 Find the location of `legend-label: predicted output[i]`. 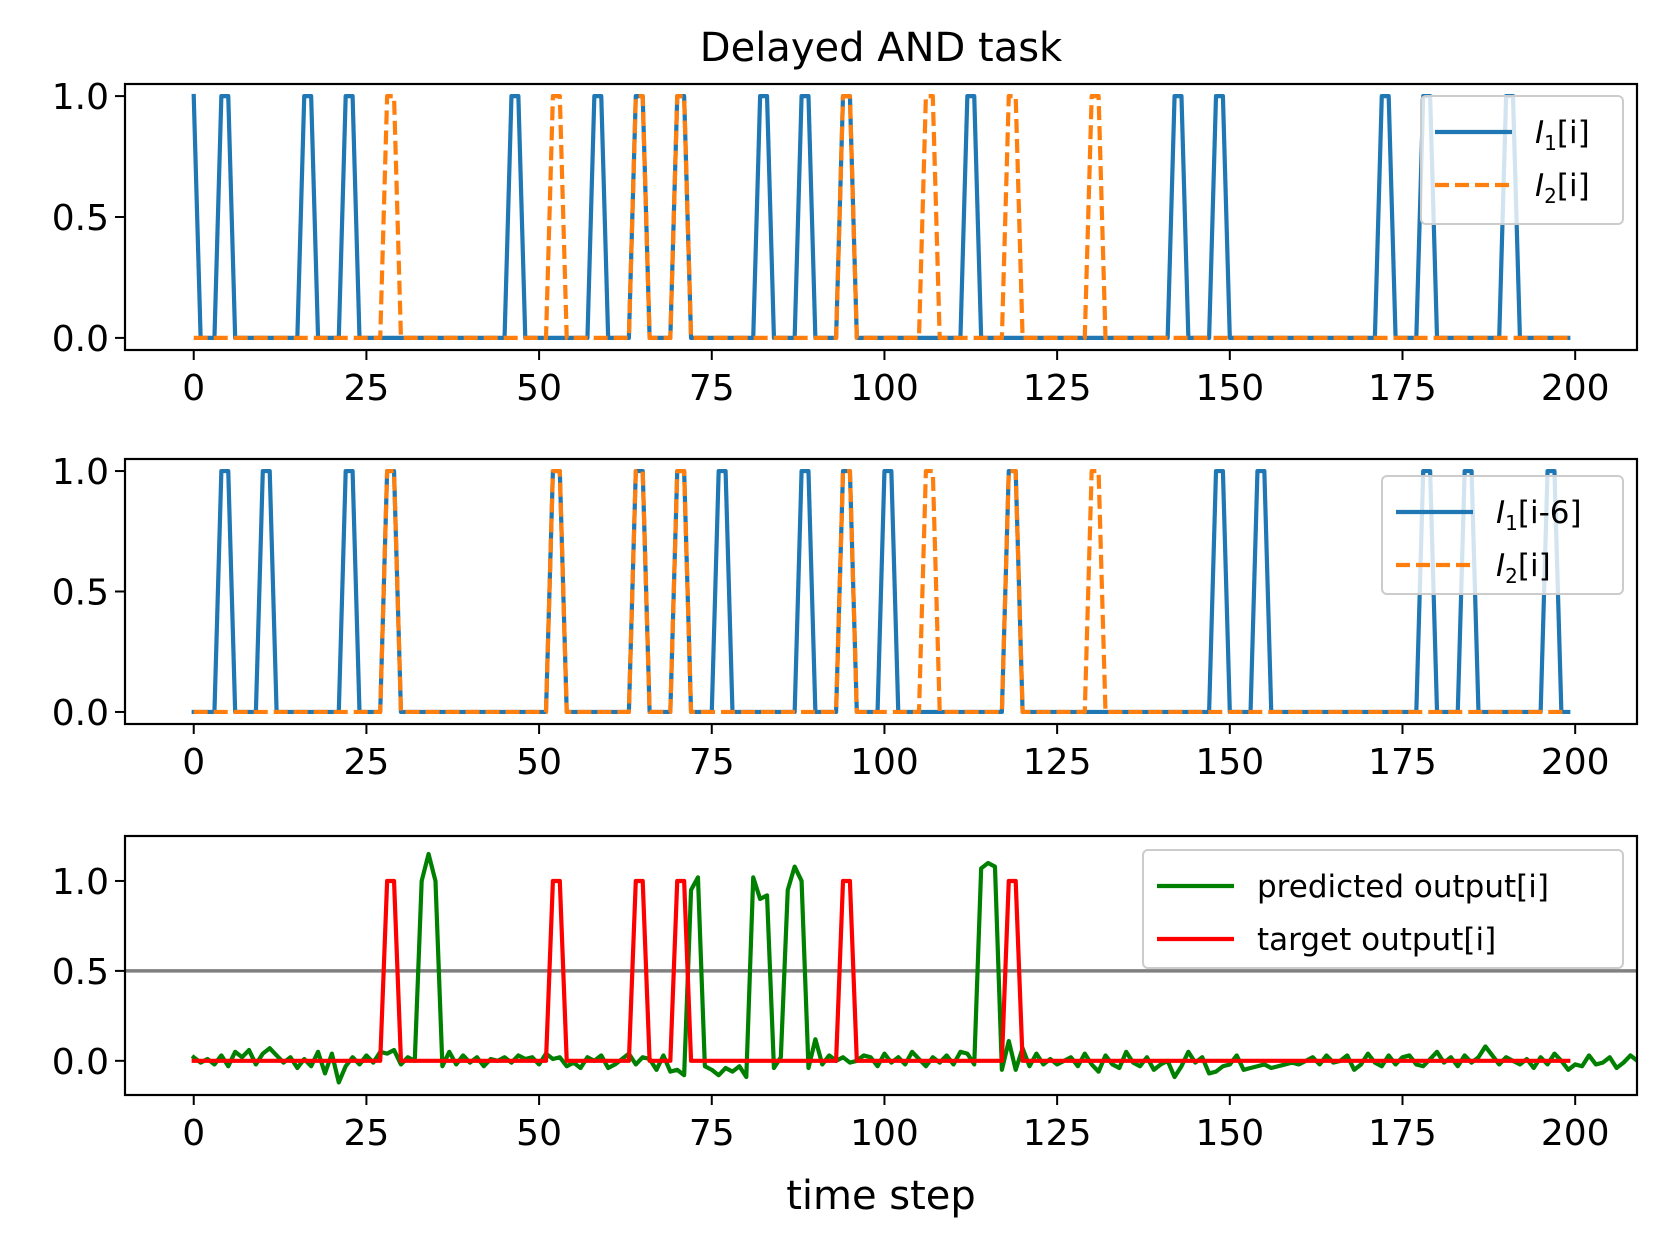

legend-label: predicted output[i] is located at coordinates (1403, 887).